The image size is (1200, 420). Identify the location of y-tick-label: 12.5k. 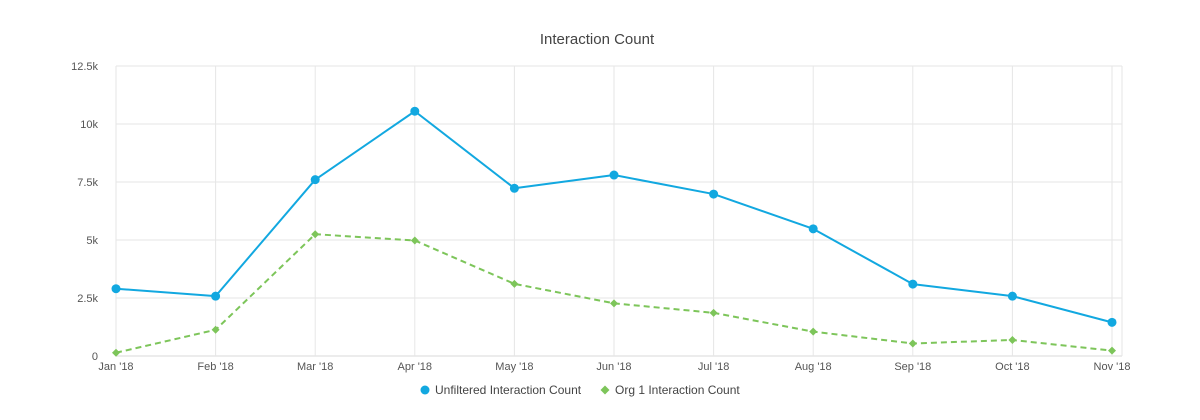
(84, 67).